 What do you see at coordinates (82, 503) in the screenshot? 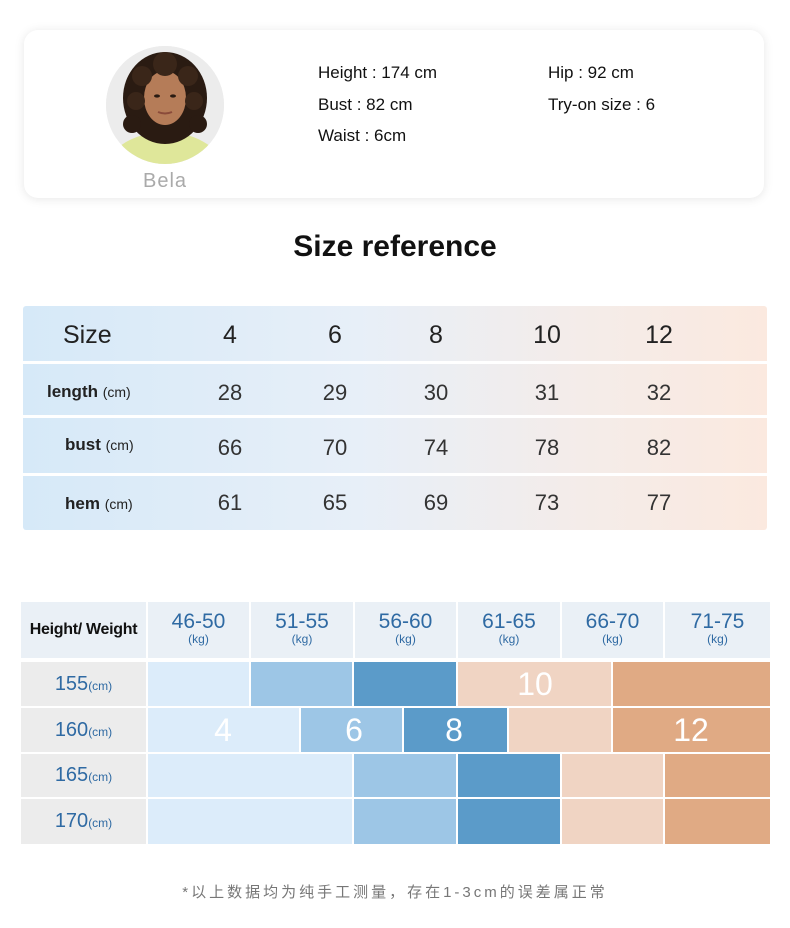
I see `row-label-text: hem` at bounding box center [82, 503].